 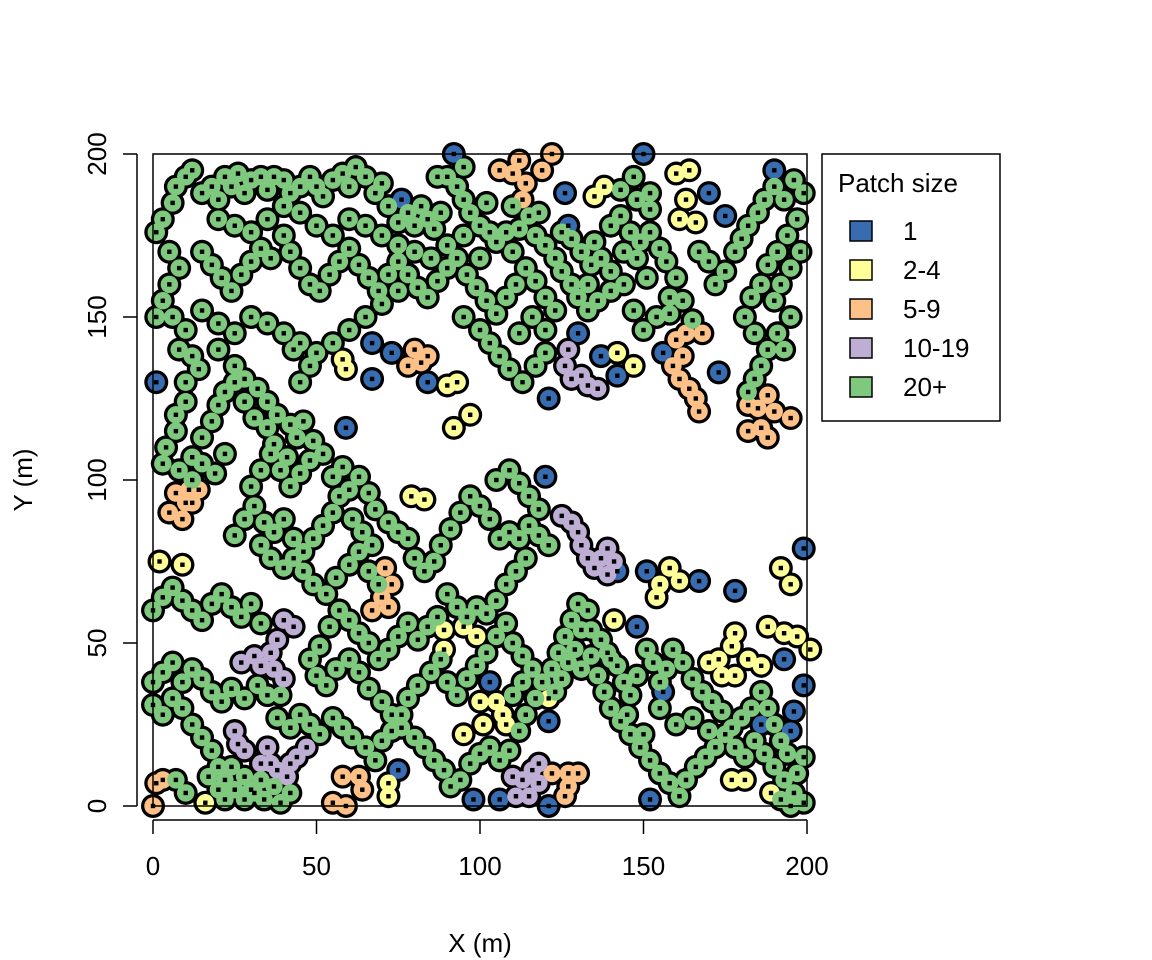 What do you see at coordinates (898, 183) in the screenshot?
I see `legend-title: Patch size` at bounding box center [898, 183].